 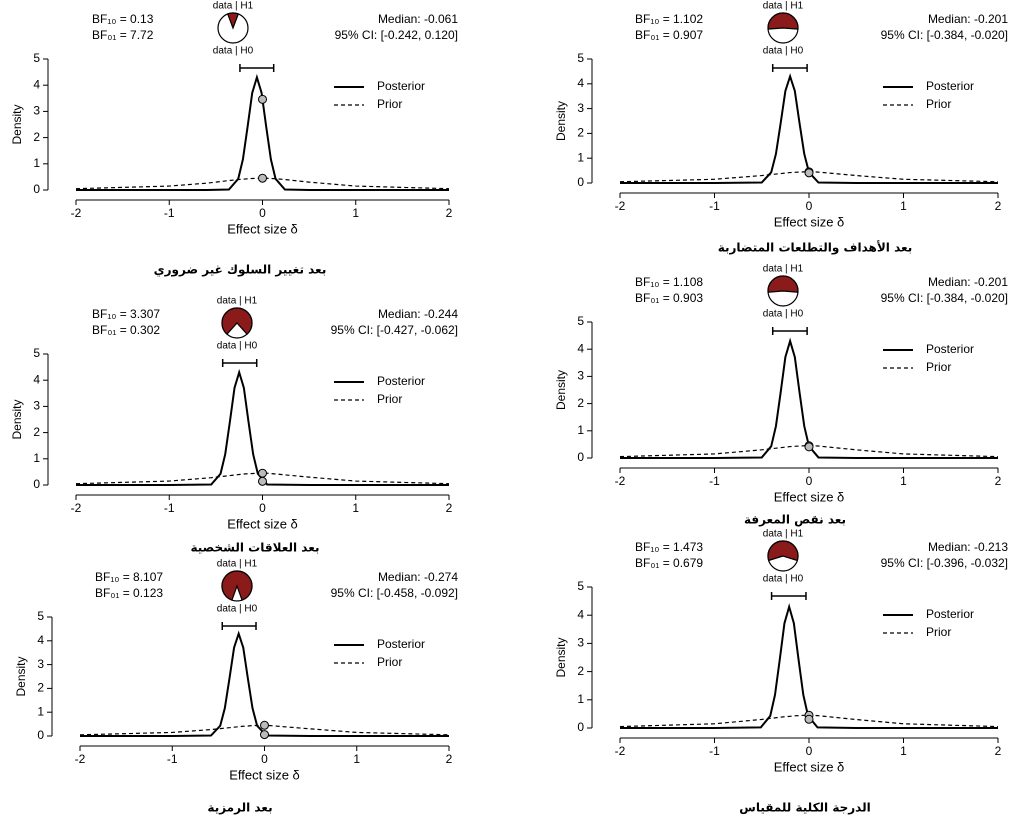 What do you see at coordinates (240, 270) in the screenshot?
I see `panel-caption: بعد تغيير السلوك غير ضروري` at bounding box center [240, 270].